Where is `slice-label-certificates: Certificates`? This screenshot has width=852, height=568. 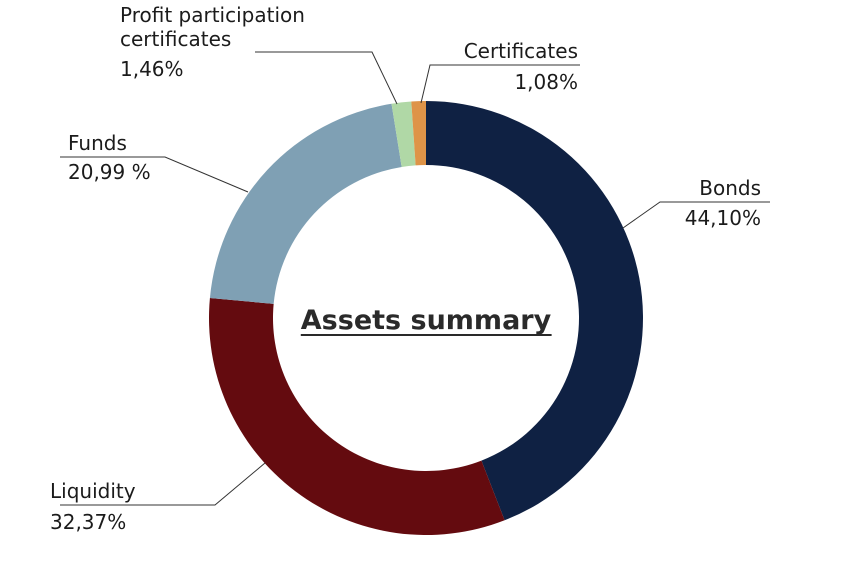 slice-label-certificates: Certificates is located at coordinates (521, 51).